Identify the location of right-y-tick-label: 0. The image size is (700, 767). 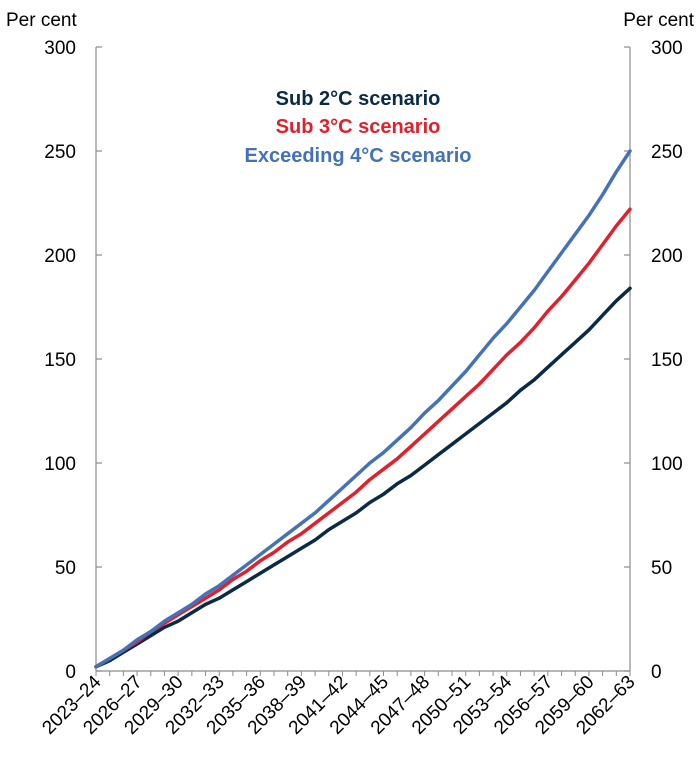
(656, 672).